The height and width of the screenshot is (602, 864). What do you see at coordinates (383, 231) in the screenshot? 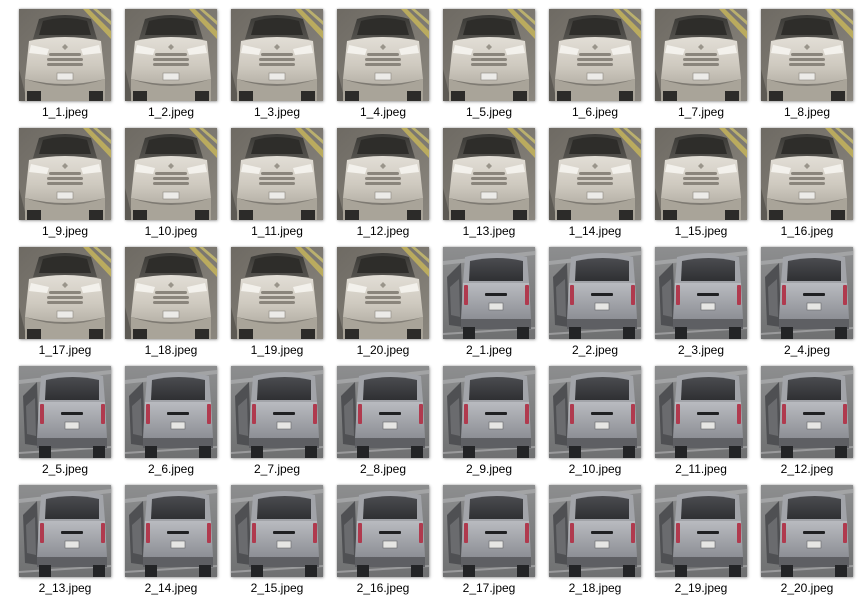
I see `file-name-label: 1_12.jpeg` at bounding box center [383, 231].